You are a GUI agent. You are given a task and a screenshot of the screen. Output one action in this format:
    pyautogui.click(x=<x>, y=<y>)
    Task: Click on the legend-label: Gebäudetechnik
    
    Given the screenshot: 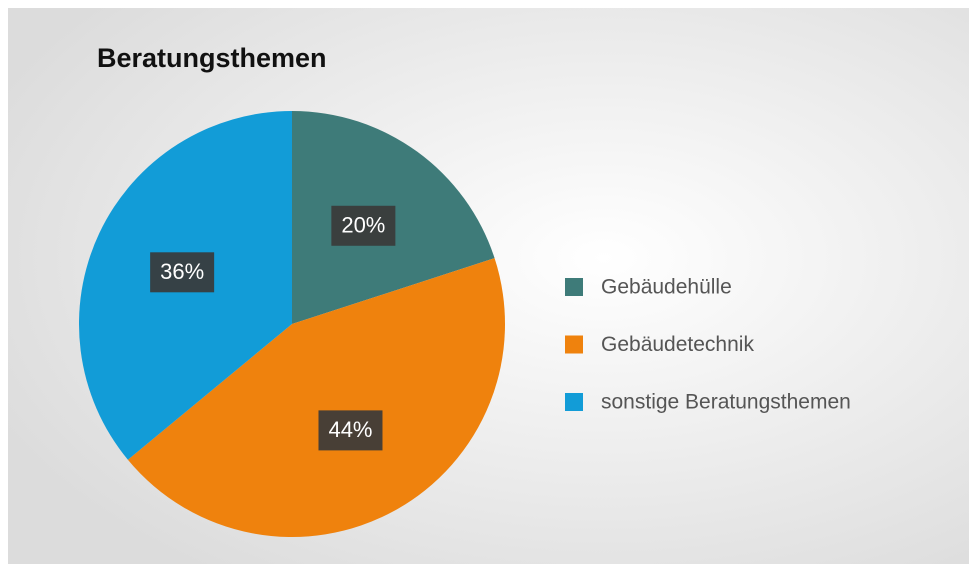 What is the action you would take?
    pyautogui.click(x=677, y=344)
    